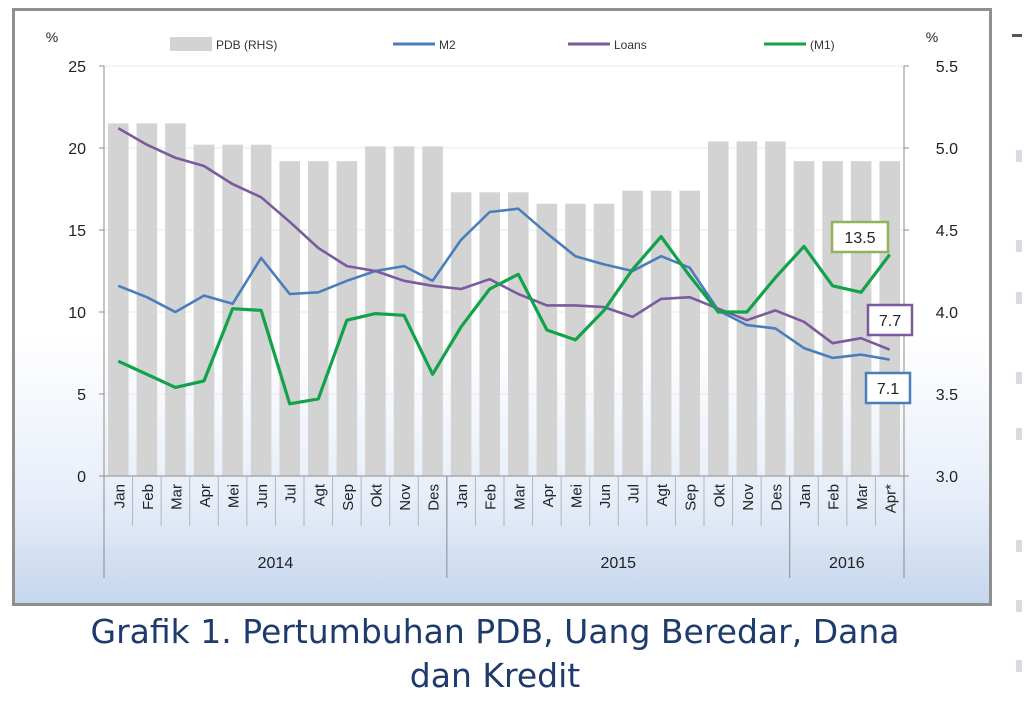  Describe the element at coordinates (931, 272) in the screenshot. I see `right-axis-ticks: 3.0 3.5 4.0 4.5 5.0 5.5` at that location.